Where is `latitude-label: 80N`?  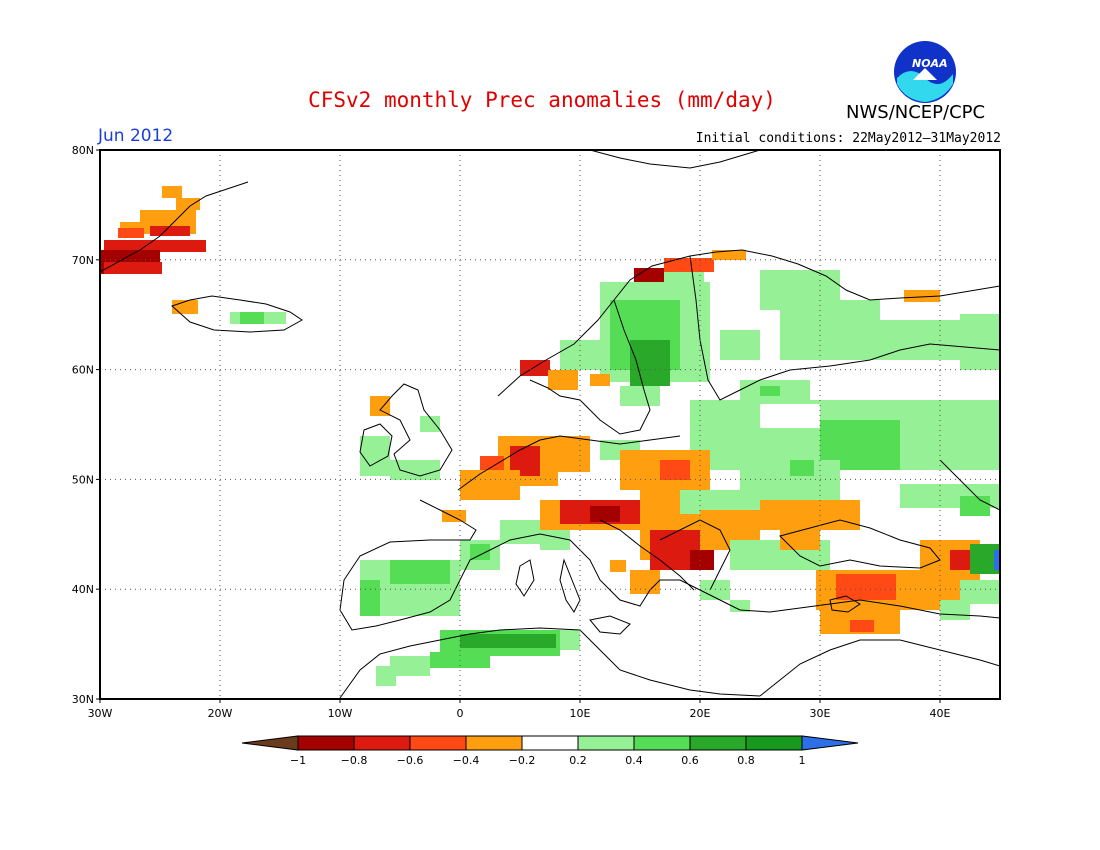
latitude-label: 80N is located at coordinates (83, 150).